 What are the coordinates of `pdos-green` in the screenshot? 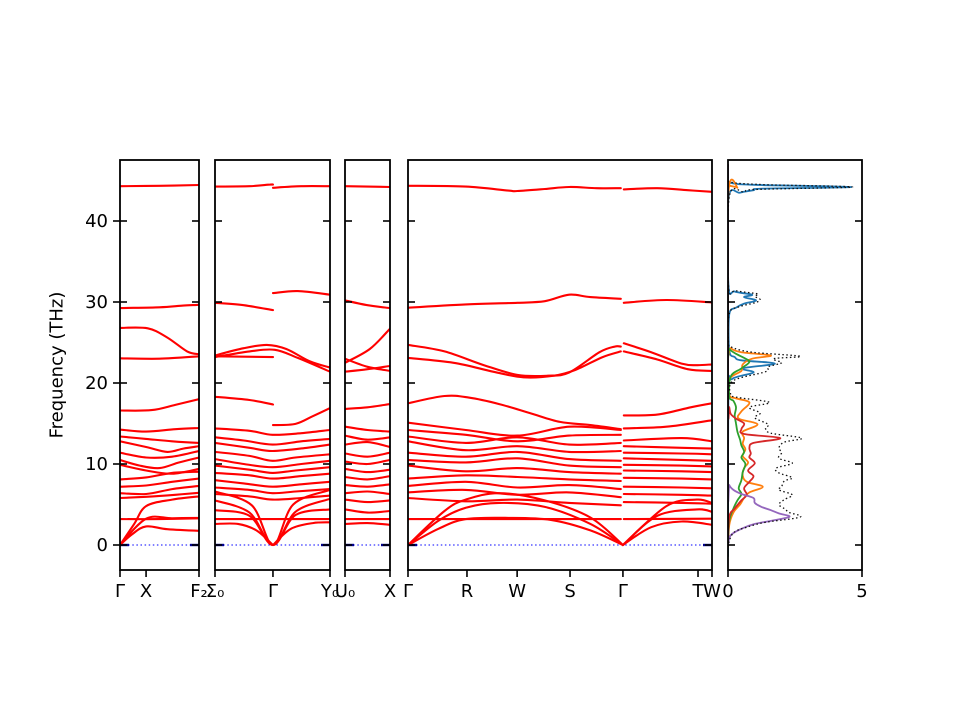 It's located at (739, 356).